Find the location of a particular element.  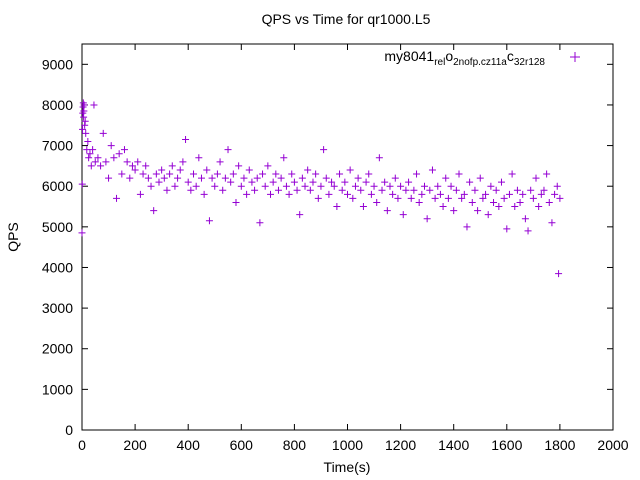

x-tick-label: 400 is located at coordinates (189, 445).